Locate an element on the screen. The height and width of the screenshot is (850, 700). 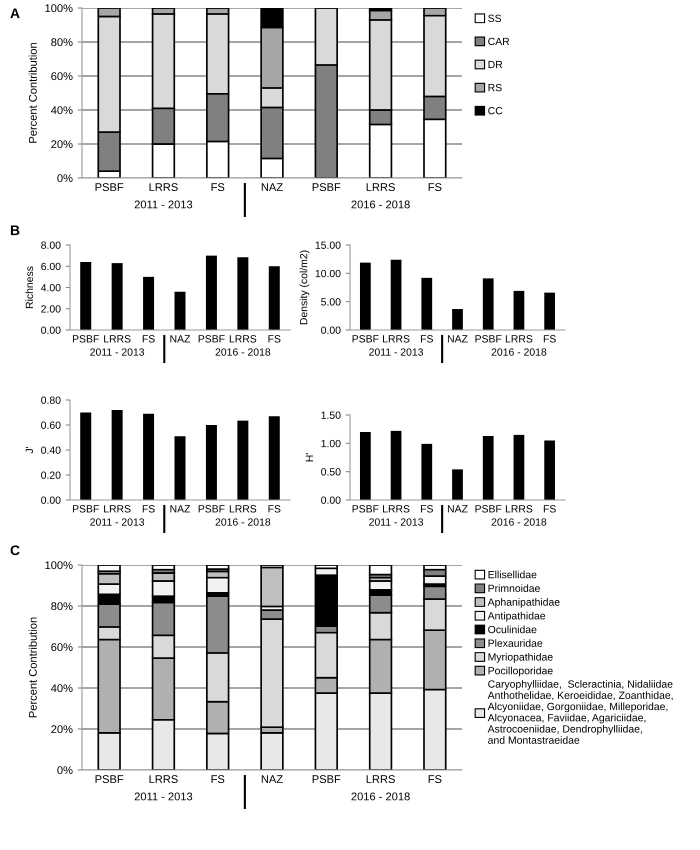
y-tick-label: 40% is located at coordinates (61, 110).